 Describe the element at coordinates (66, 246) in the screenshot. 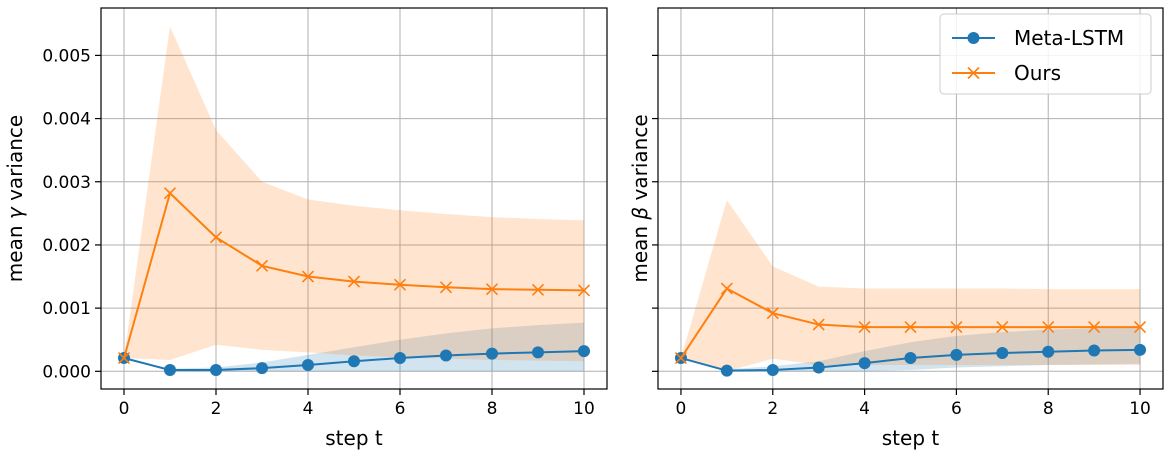

I see `y-tick-label-2: 0.002` at that location.